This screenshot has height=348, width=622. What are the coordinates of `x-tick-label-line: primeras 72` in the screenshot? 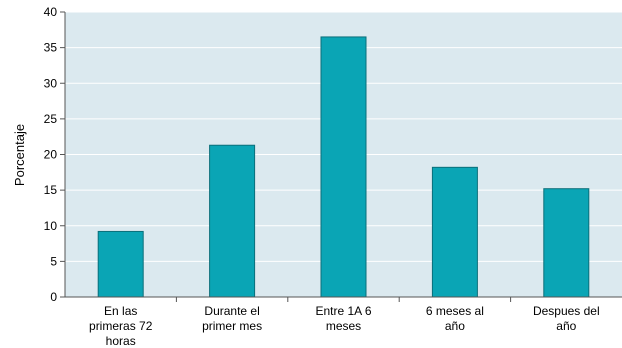 It's located at (121, 326).